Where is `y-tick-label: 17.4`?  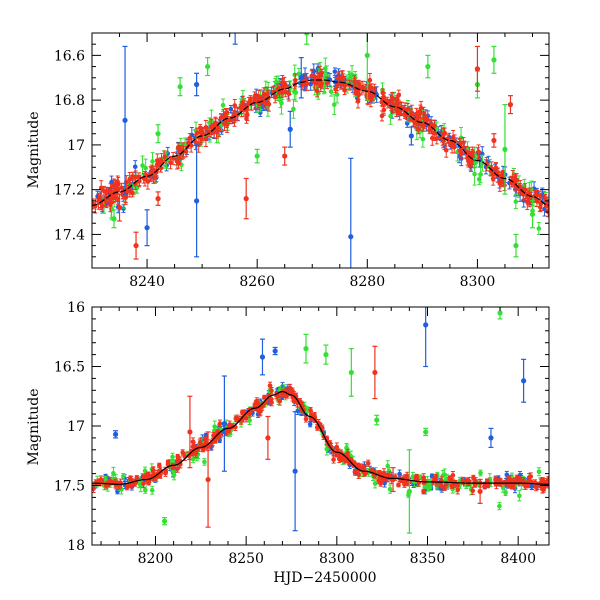
y-tick-label: 17.4 is located at coordinates (69, 235).